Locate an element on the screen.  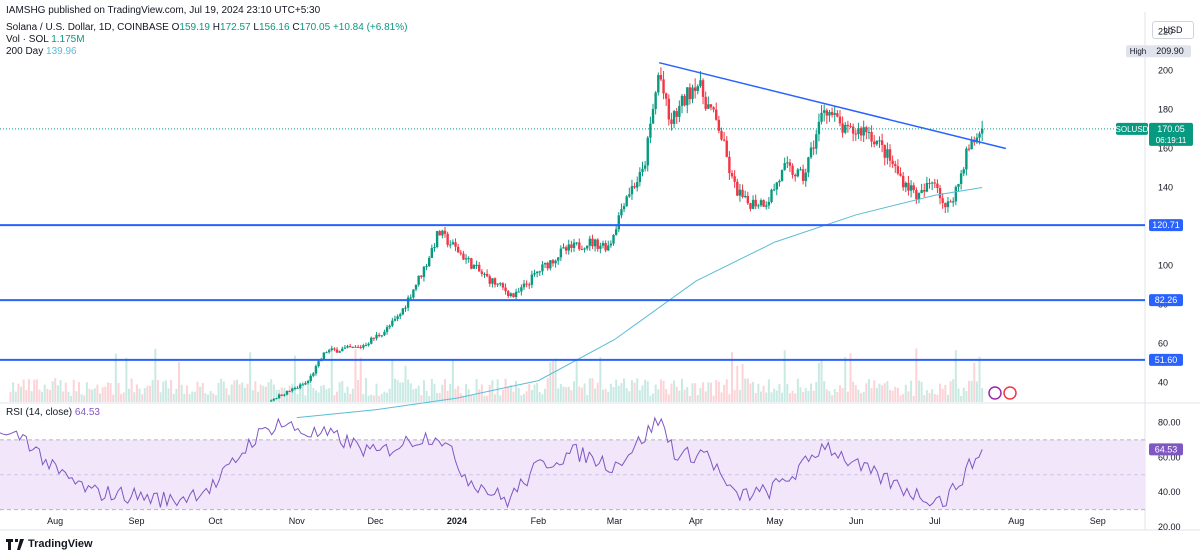
rsi-legend: RSI (14, close) 64.53 is located at coordinates (53, 412).